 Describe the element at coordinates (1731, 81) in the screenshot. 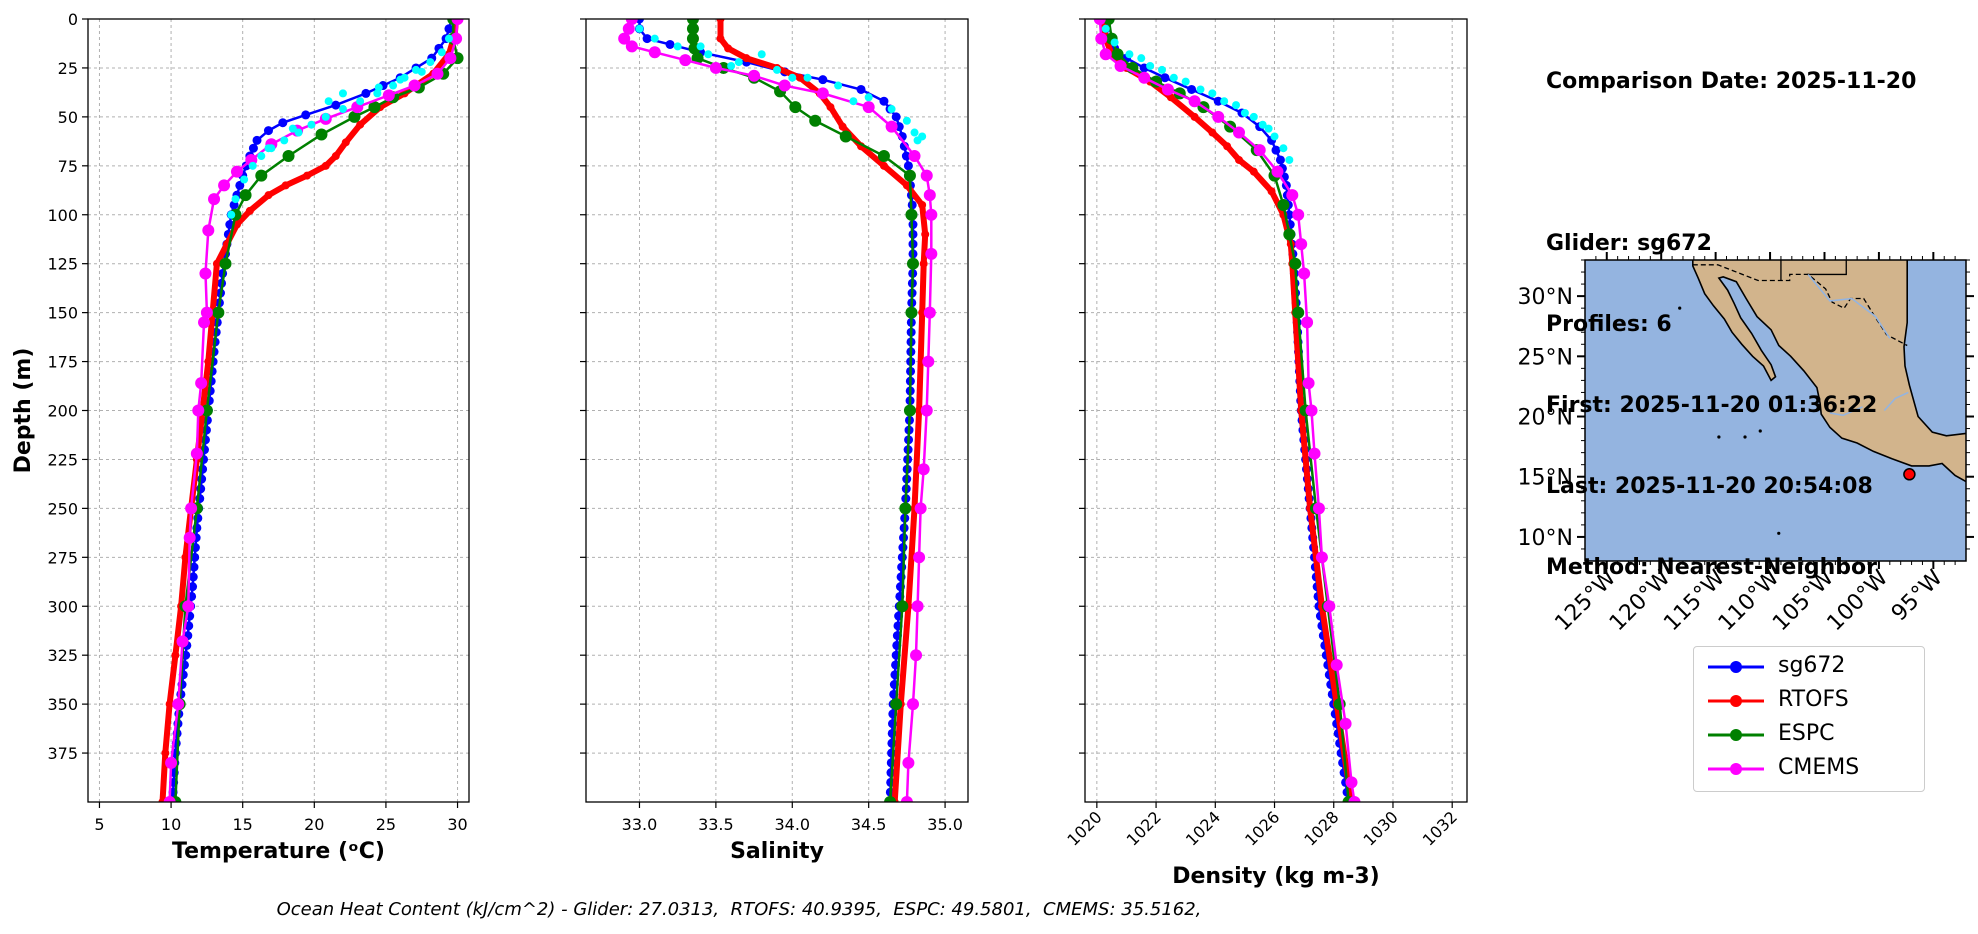

I see `comparison-date: Comparison Date: 2025-11-20` at that location.